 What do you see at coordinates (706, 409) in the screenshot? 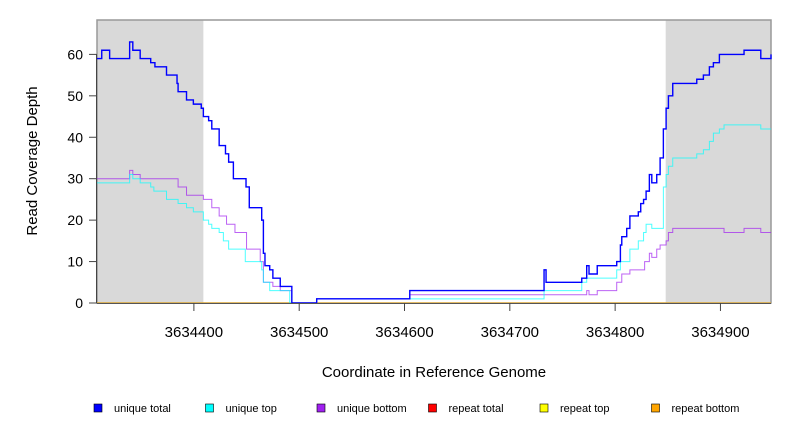
I see `legend-label: repeat bottom` at bounding box center [706, 409].